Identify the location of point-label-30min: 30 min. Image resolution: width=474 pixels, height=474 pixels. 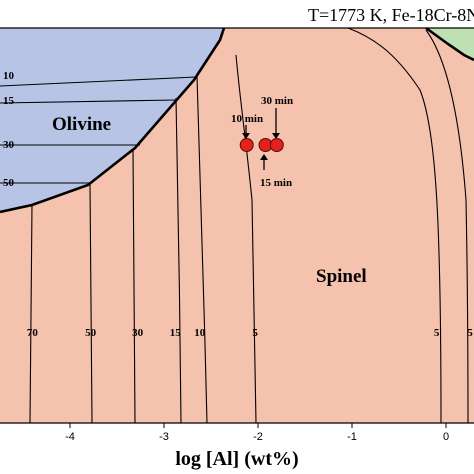
(277, 101).